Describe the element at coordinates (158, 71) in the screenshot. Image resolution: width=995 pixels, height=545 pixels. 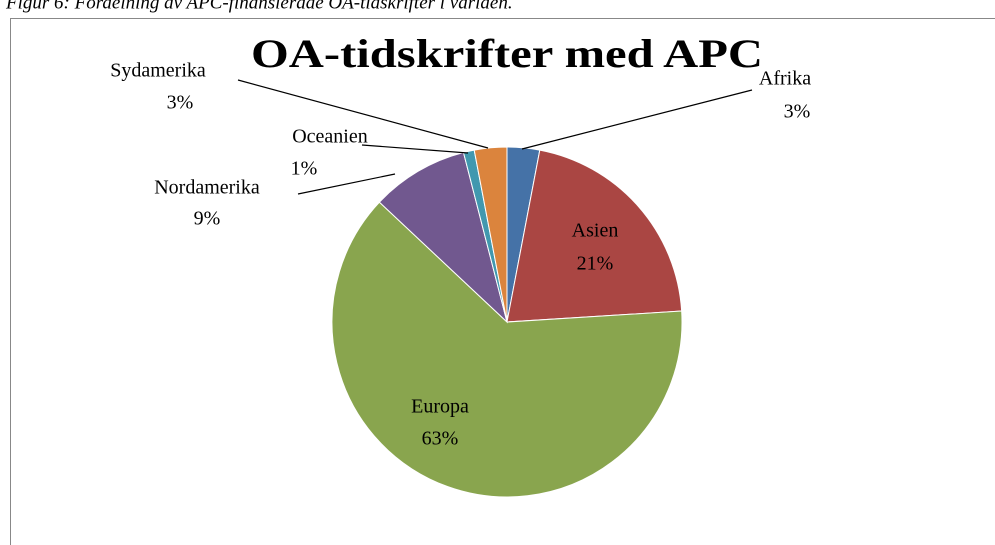
I see `slice-label: Sydamerika` at that location.